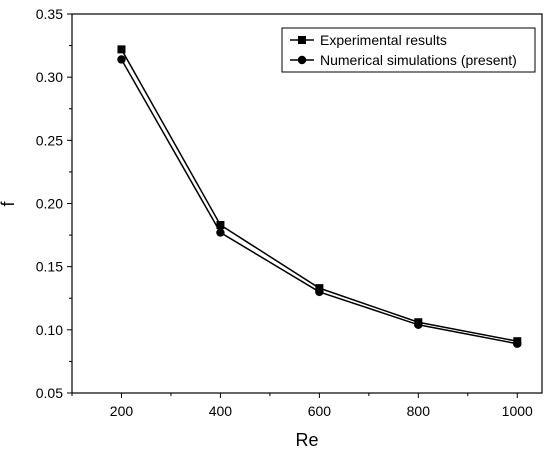 The image size is (550, 455). What do you see at coordinates (49, 14) in the screenshot?
I see `y-tick-label: 0.35` at bounding box center [49, 14].